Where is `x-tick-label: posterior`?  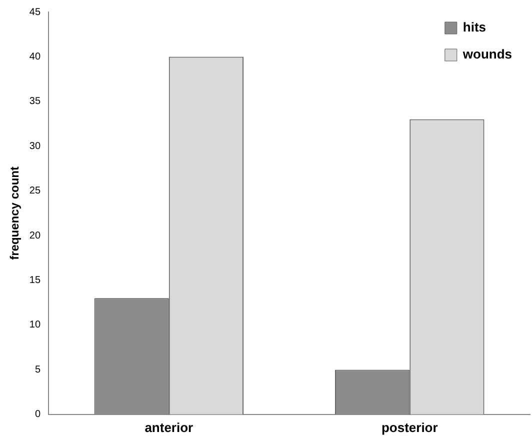 x-tick-label: posterior is located at coordinates (409, 427).